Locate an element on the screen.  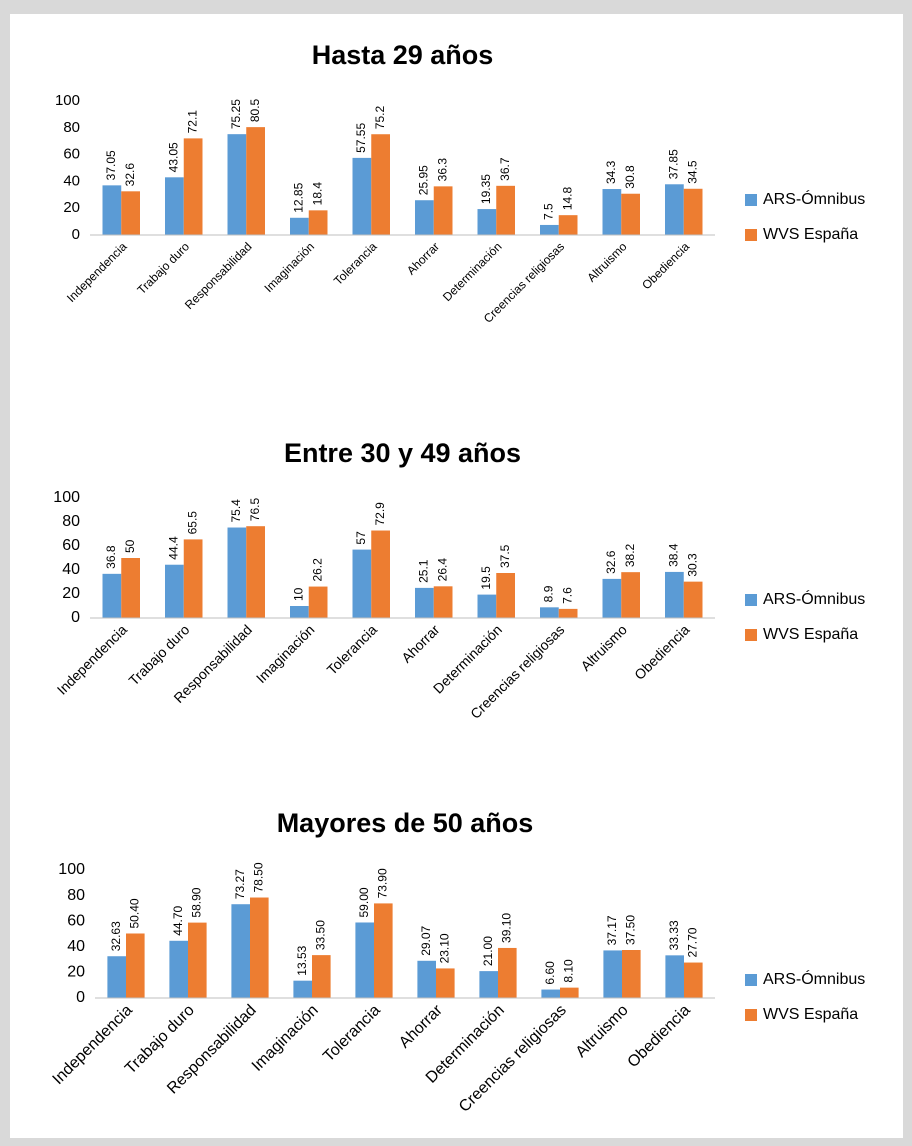
value-label: 33.50 is located at coordinates (320, 935).